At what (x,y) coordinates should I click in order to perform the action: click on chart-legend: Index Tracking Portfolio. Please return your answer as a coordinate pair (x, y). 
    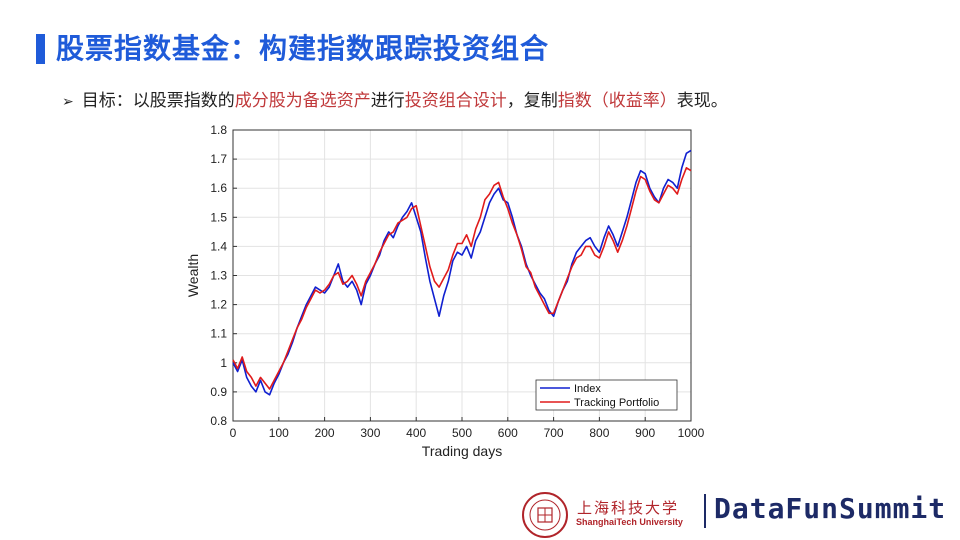
    Looking at the image, I should click on (606, 395).